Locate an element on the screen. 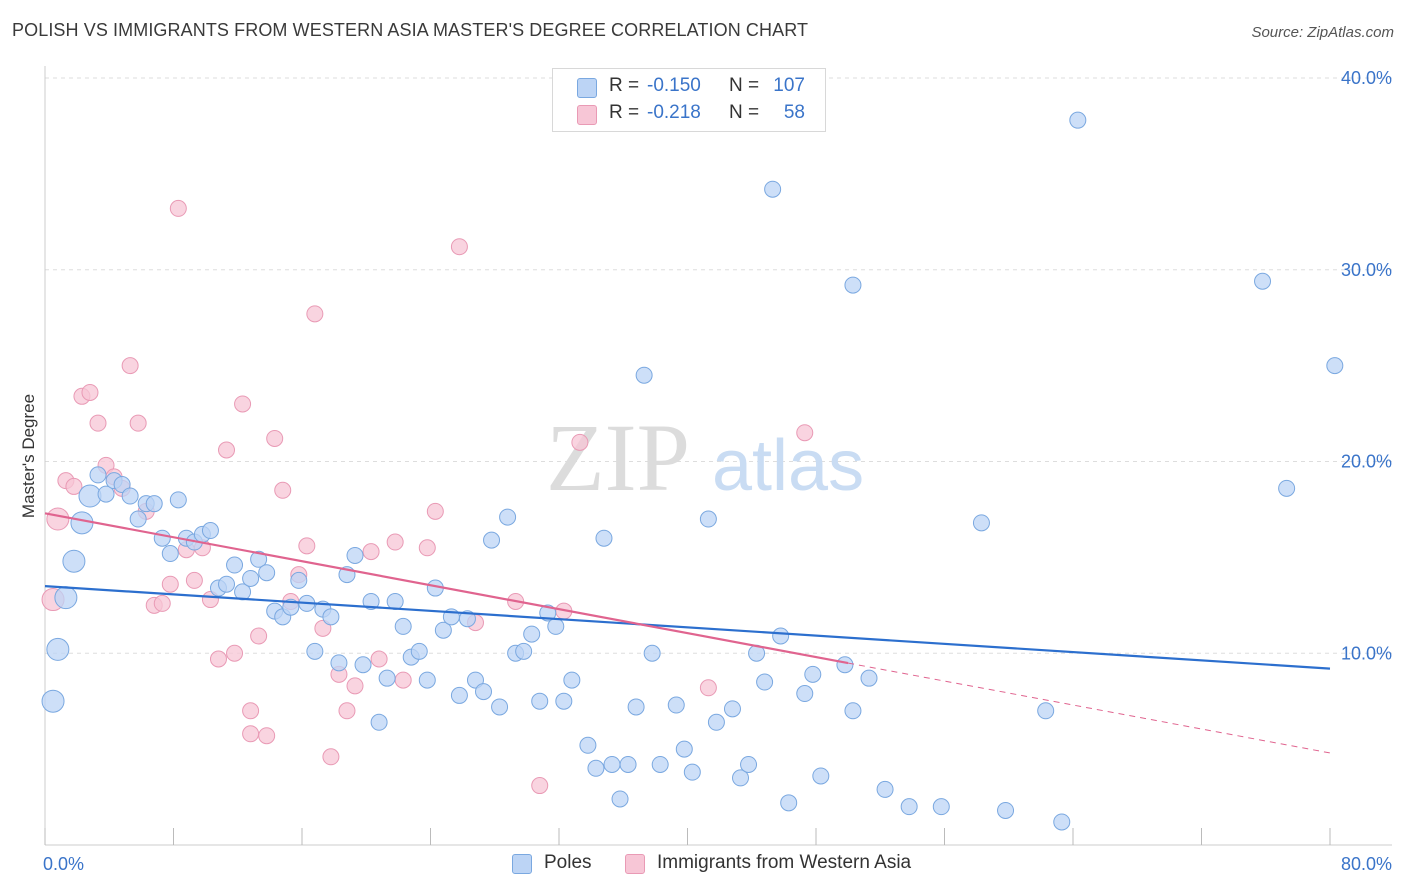 This screenshot has height=892, width=1406. y-tick-label: 10.0% is located at coordinates (1366, 653).